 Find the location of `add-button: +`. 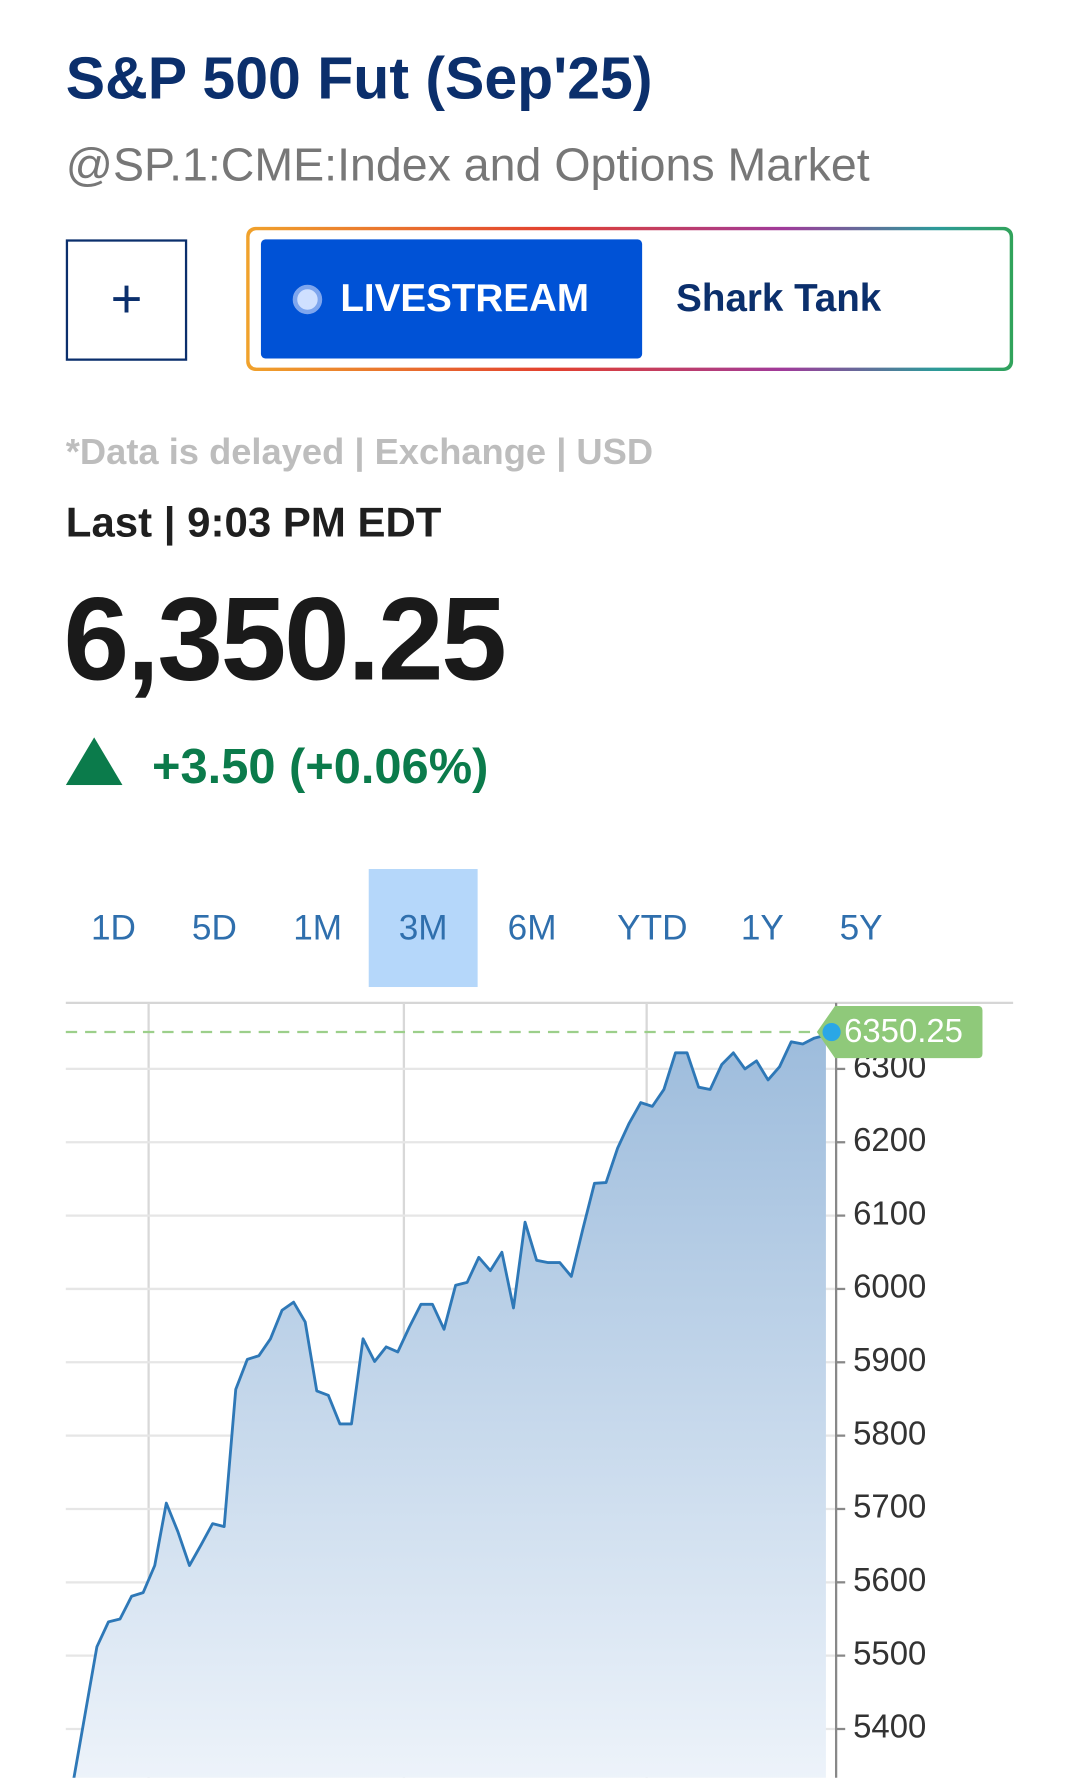

add-button: + is located at coordinates (126, 300).